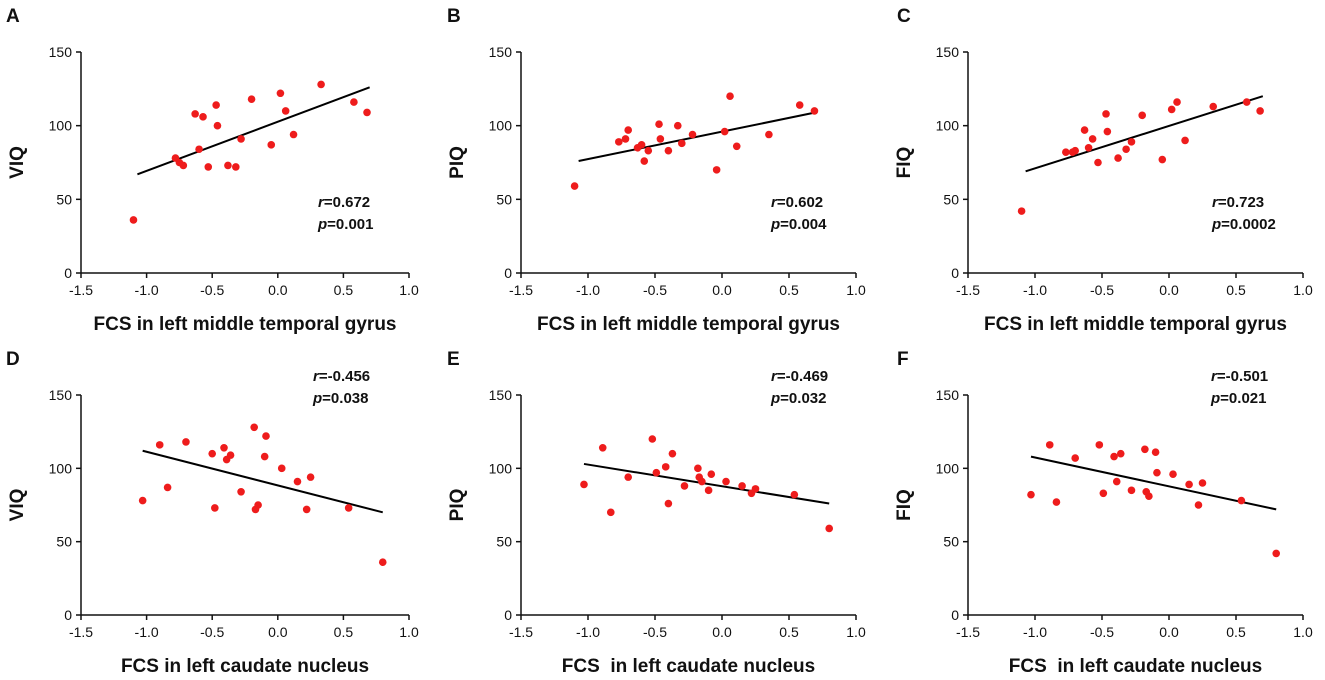  What do you see at coordinates (212, 632) in the screenshot?
I see `x-tick-label: -0.5` at bounding box center [212, 632].